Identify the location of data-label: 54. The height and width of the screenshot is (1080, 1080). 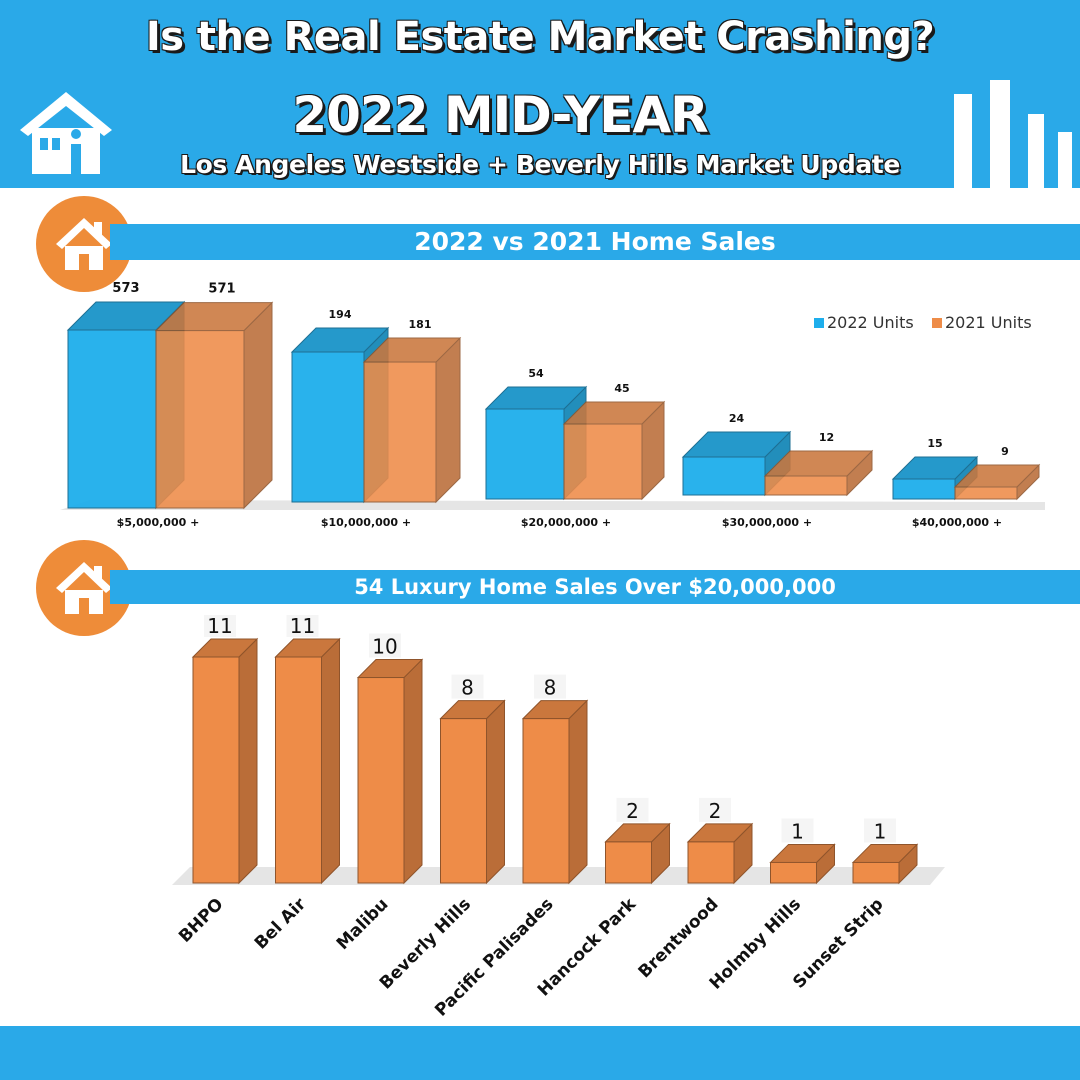
(536, 373).